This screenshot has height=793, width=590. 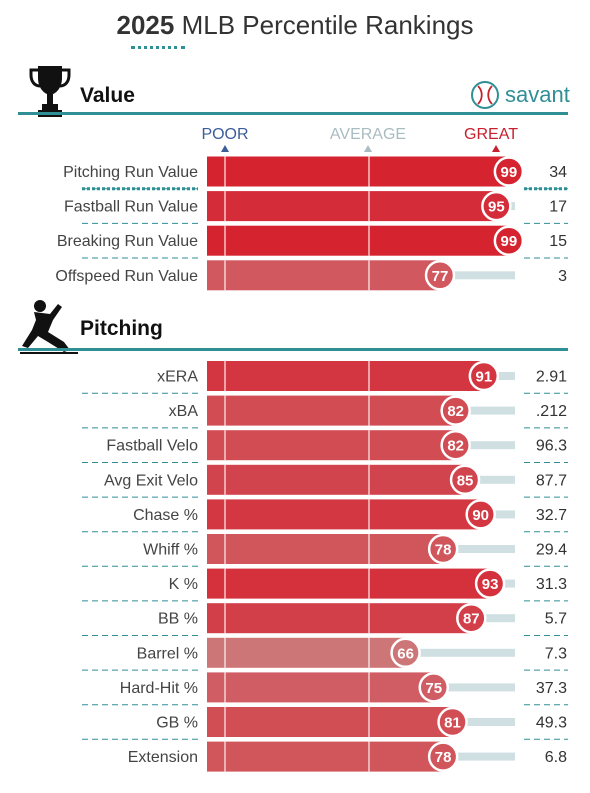 What do you see at coordinates (496, 148) in the screenshot?
I see `scale-marker-great` at bounding box center [496, 148].